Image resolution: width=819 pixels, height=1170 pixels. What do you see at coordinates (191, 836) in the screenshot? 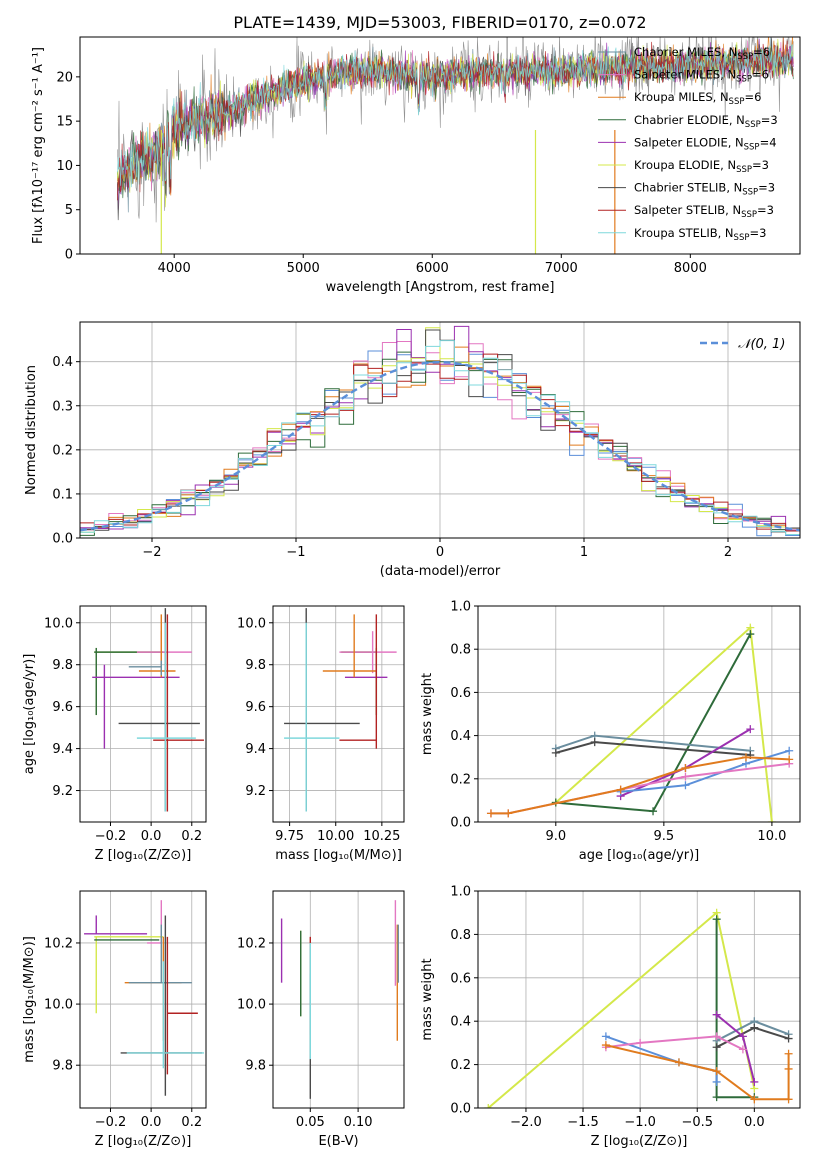
I see `age-vs-Z-xtick-label: 0.2` at bounding box center [191, 836].